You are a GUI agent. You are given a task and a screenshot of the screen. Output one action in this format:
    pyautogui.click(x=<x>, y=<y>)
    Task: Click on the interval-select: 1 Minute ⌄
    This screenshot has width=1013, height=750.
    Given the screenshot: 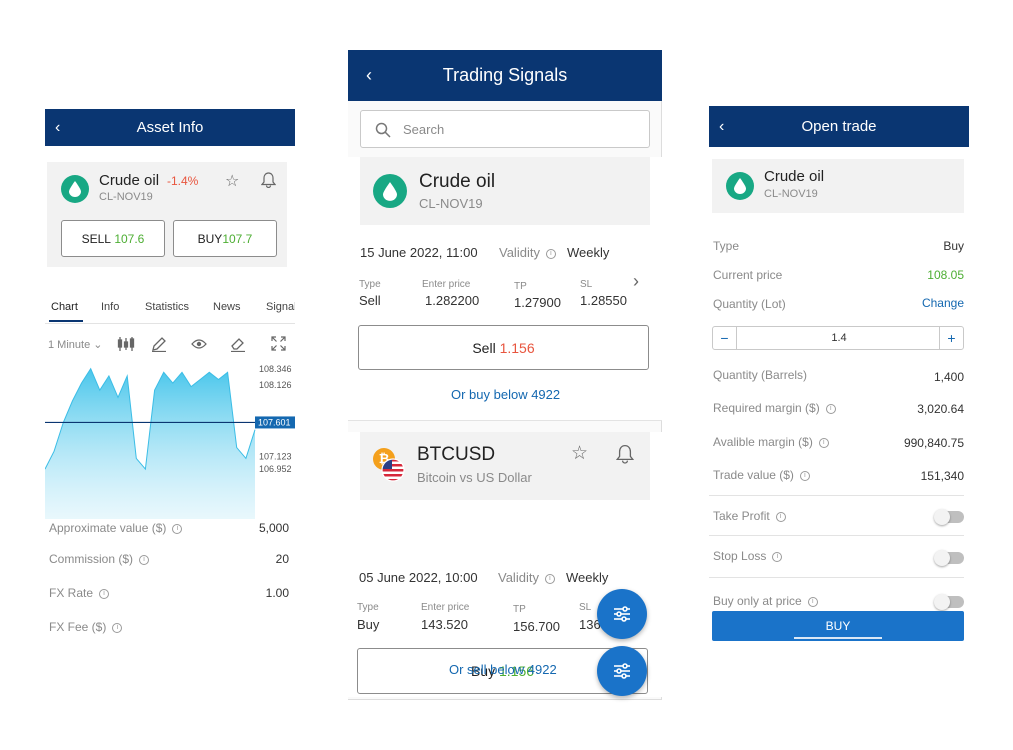 What is the action you would take?
    pyautogui.click(x=75, y=345)
    